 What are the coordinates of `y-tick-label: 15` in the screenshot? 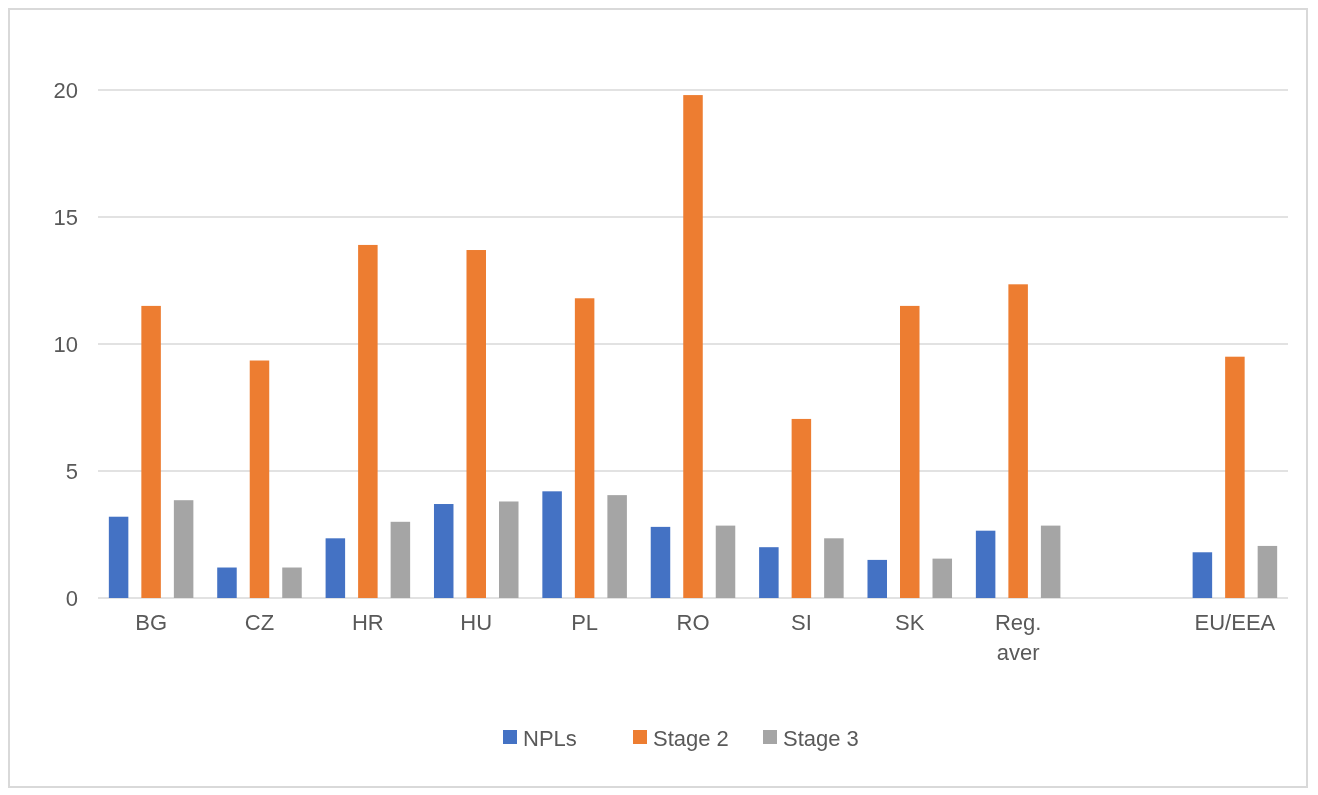 It's located at (65, 217).